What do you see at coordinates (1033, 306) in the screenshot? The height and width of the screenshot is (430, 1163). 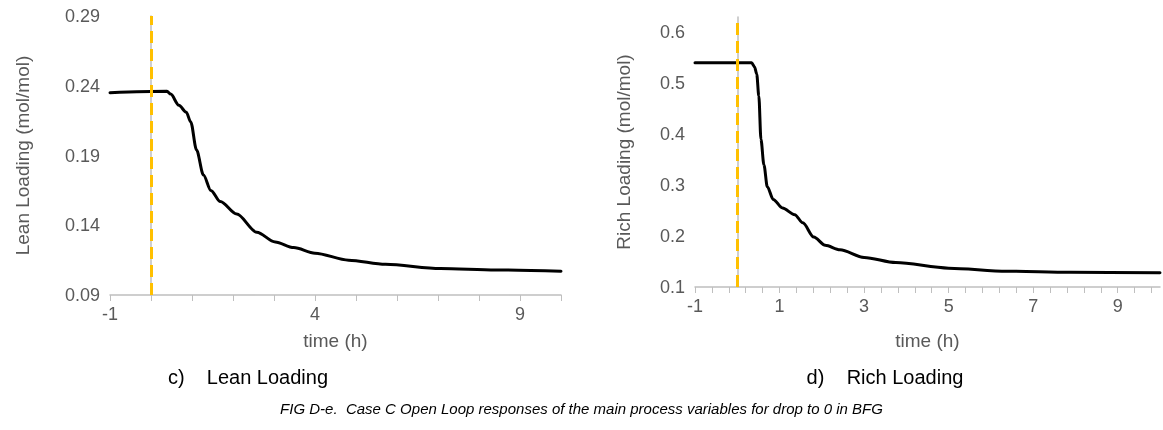 I see `x-tick-label: 7` at bounding box center [1033, 306].